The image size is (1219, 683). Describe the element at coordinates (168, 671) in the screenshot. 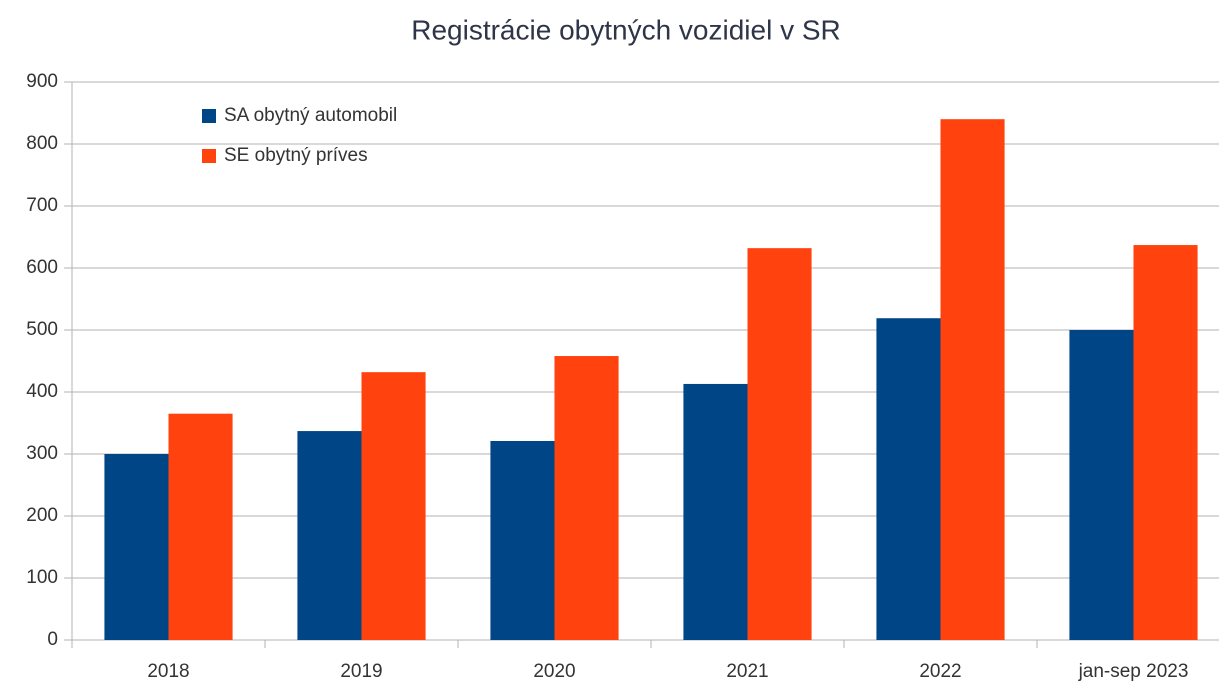

I see `x-tick-label: 2018` at that location.